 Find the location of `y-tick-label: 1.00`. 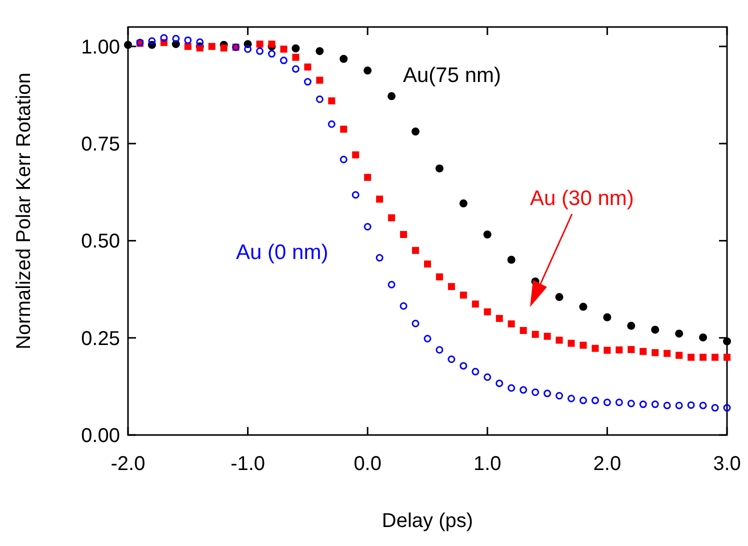

y-tick-label: 1.00 is located at coordinates (100, 47).